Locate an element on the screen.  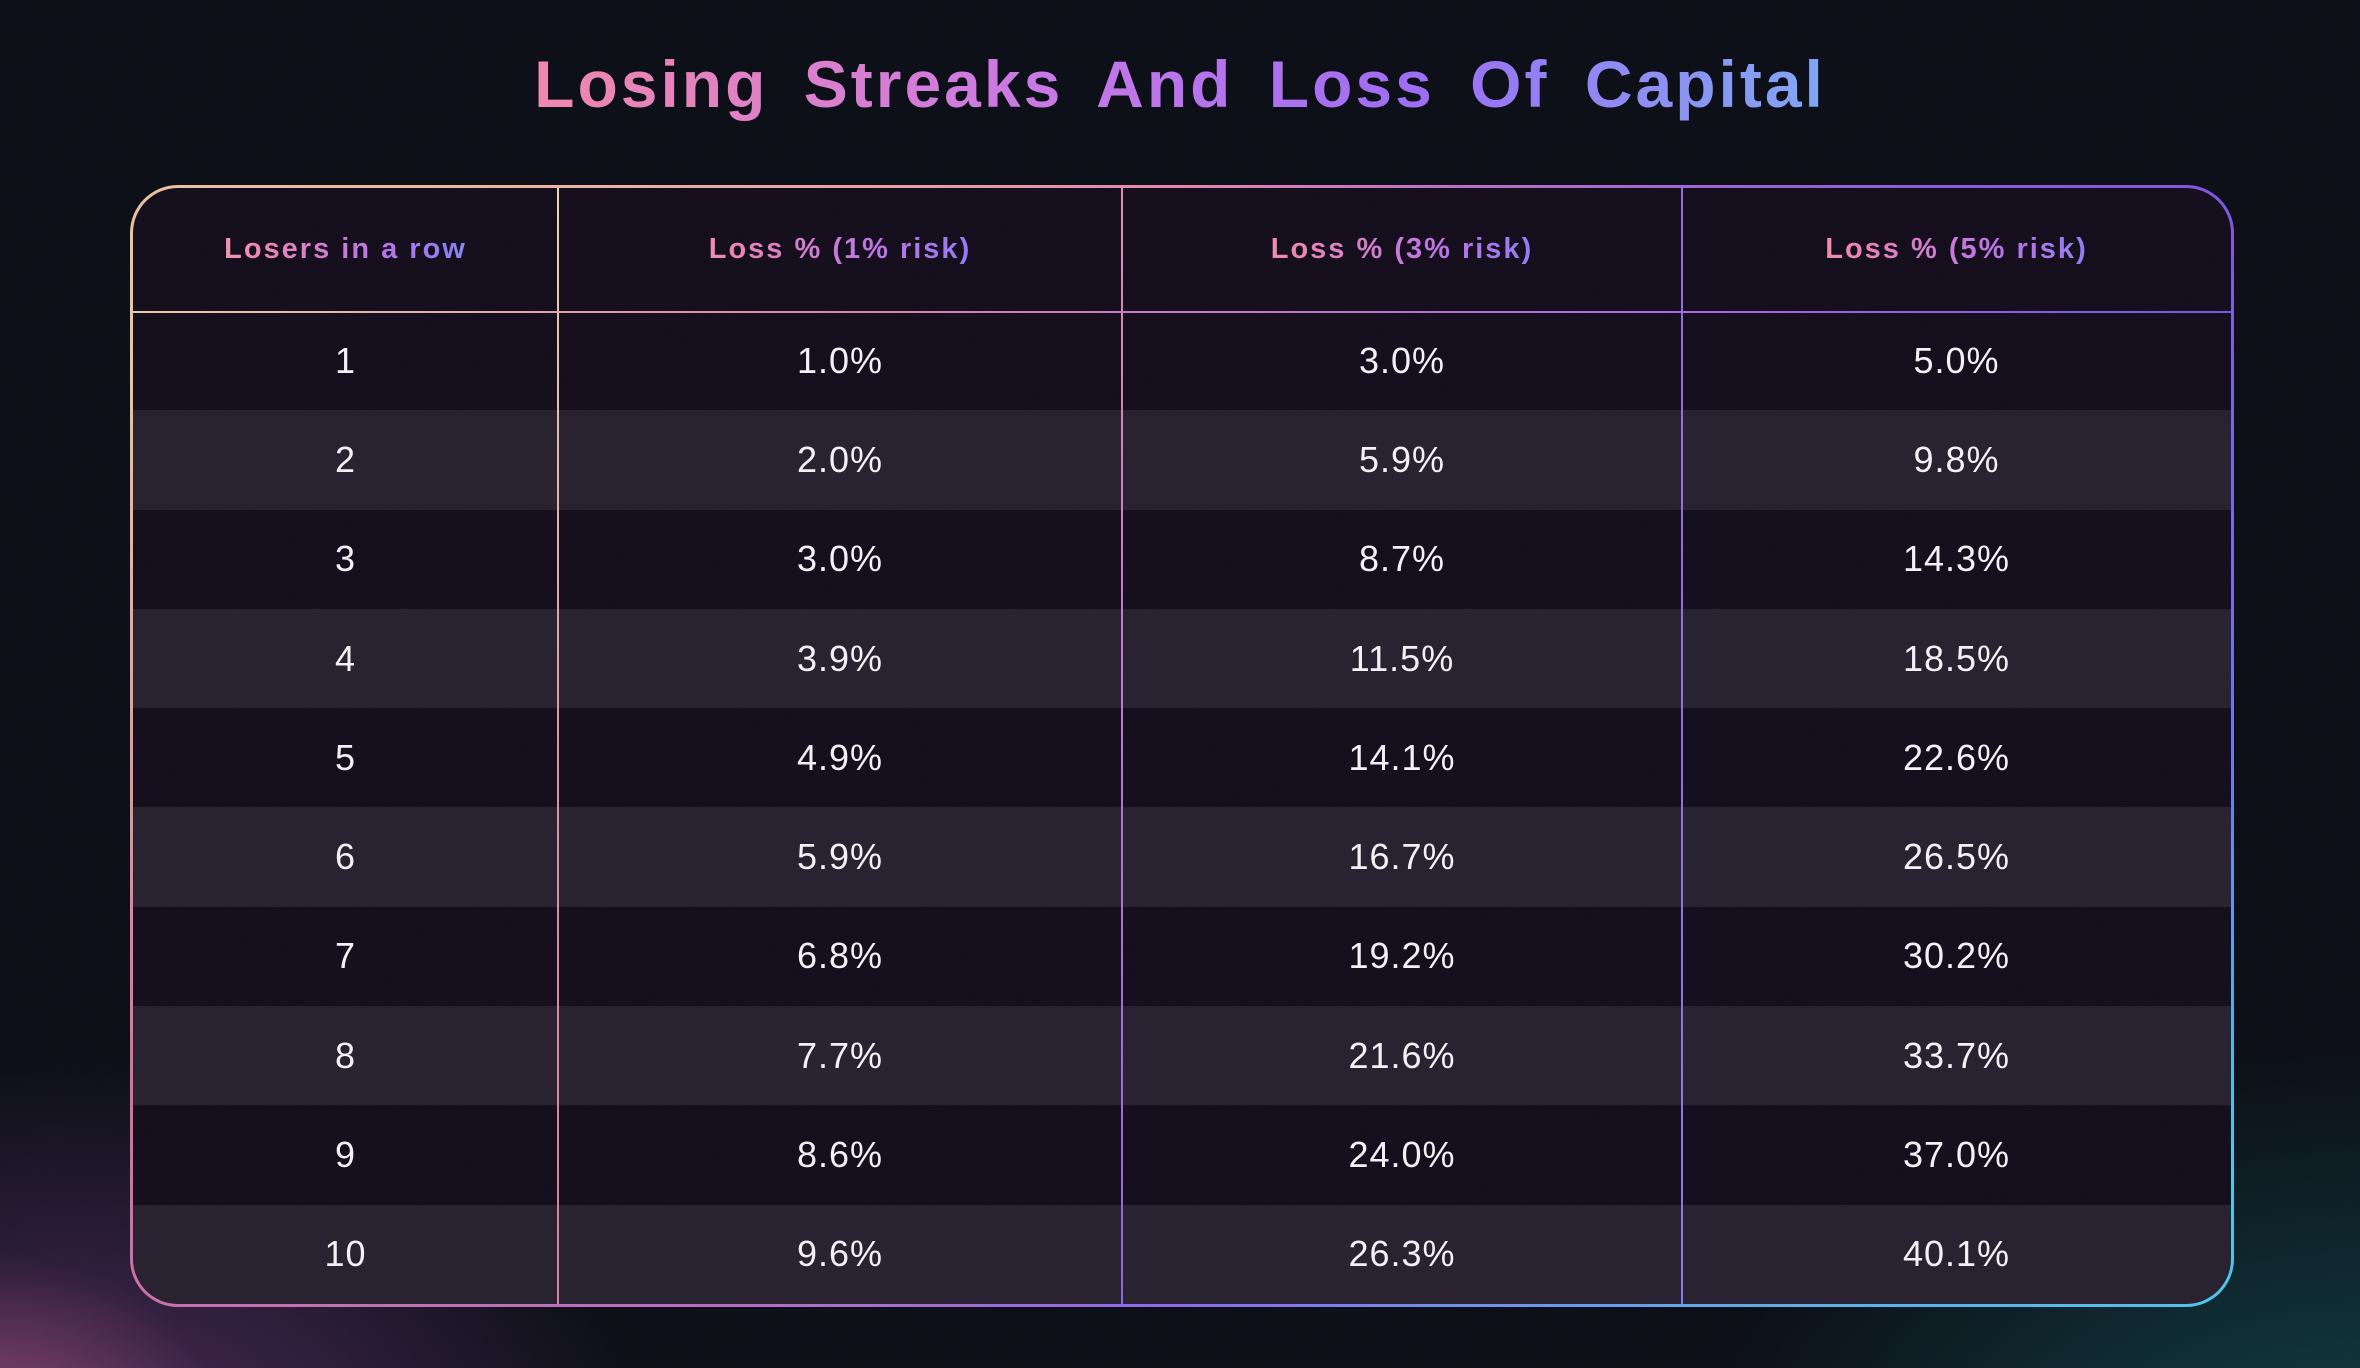
page-title: Losing Streaks And Loss Of Capital is located at coordinates (1180, 84).